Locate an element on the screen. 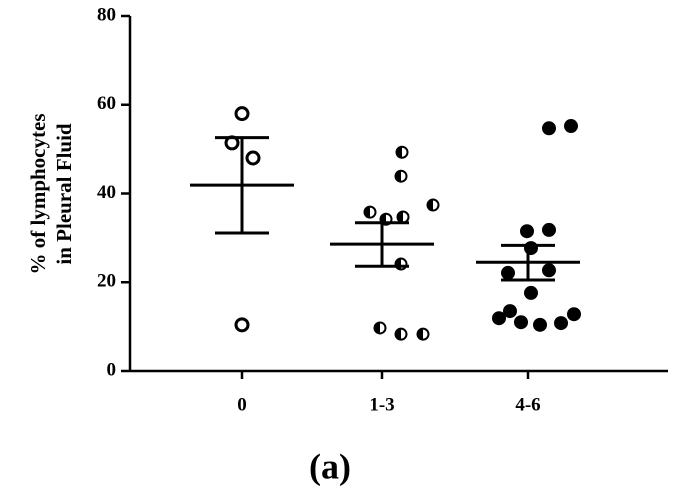  y-label-line: % of lymphocytes is located at coordinates (38, 194).